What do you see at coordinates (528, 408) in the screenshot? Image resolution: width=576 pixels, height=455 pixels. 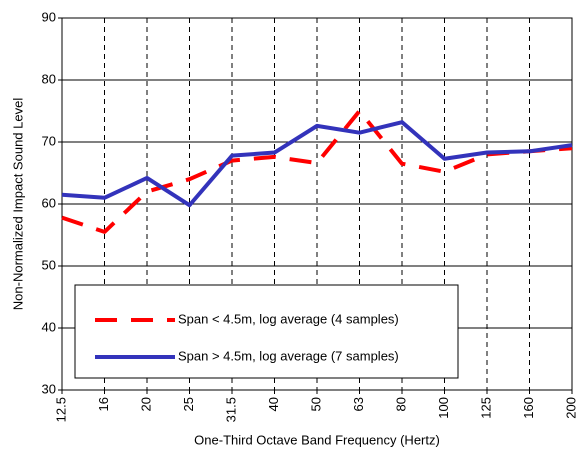 I see `x-tick-label: 160` at bounding box center [528, 408].